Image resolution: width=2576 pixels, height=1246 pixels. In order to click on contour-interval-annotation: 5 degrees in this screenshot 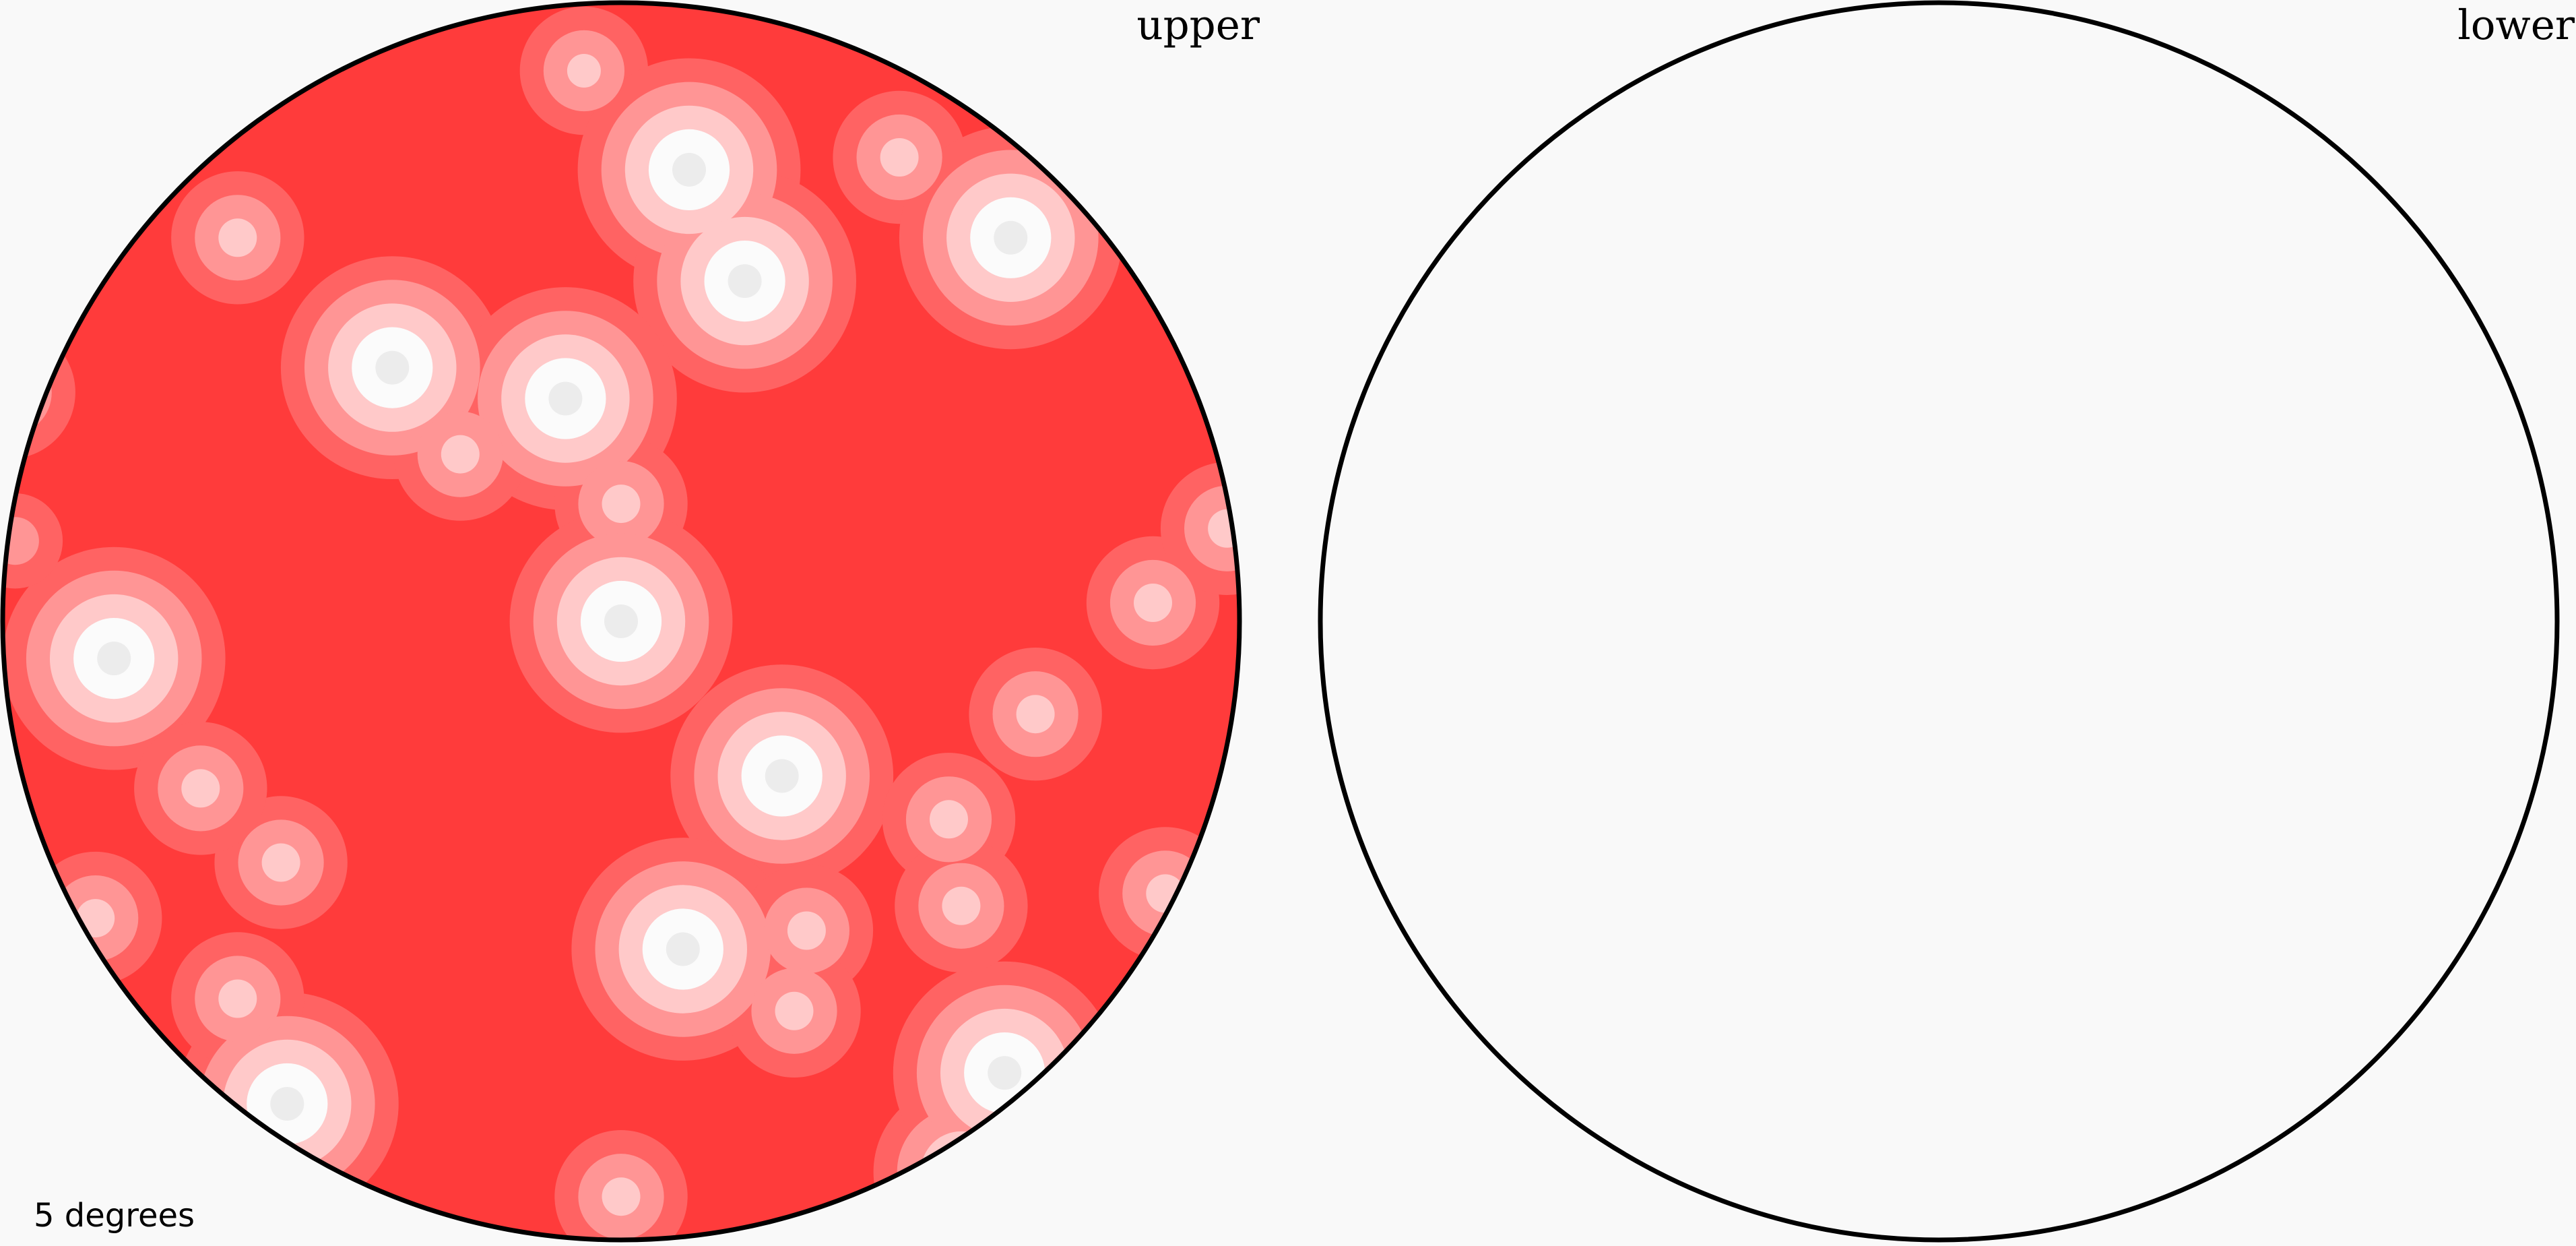, I will do `click(115, 1216)`.